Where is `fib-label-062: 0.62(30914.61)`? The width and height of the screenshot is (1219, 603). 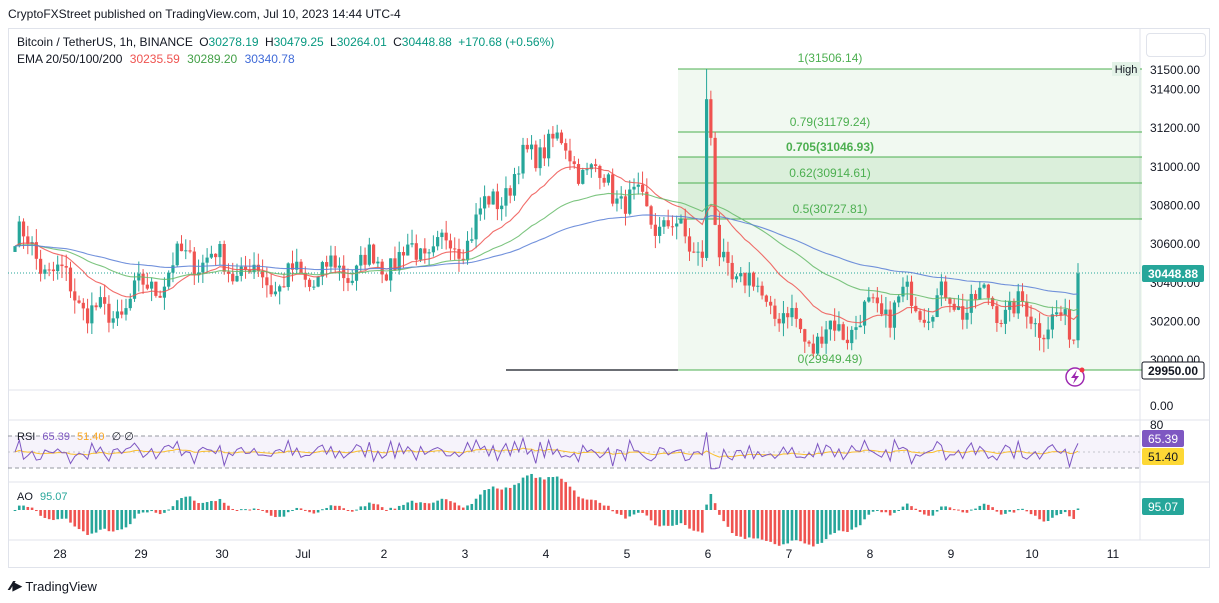 fib-label-062: 0.62(30914.61) is located at coordinates (829, 173).